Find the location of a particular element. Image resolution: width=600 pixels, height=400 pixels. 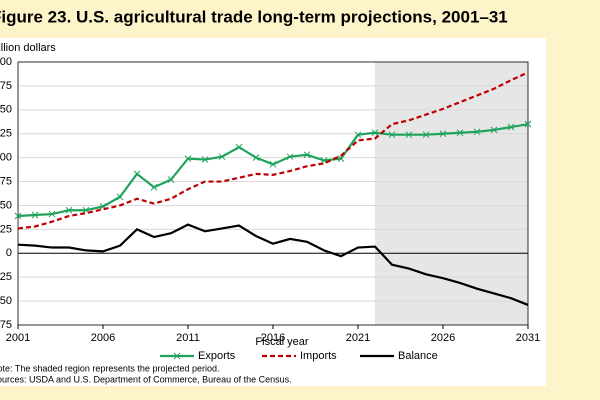

x-tick-label: 2031 is located at coordinates (528, 338).